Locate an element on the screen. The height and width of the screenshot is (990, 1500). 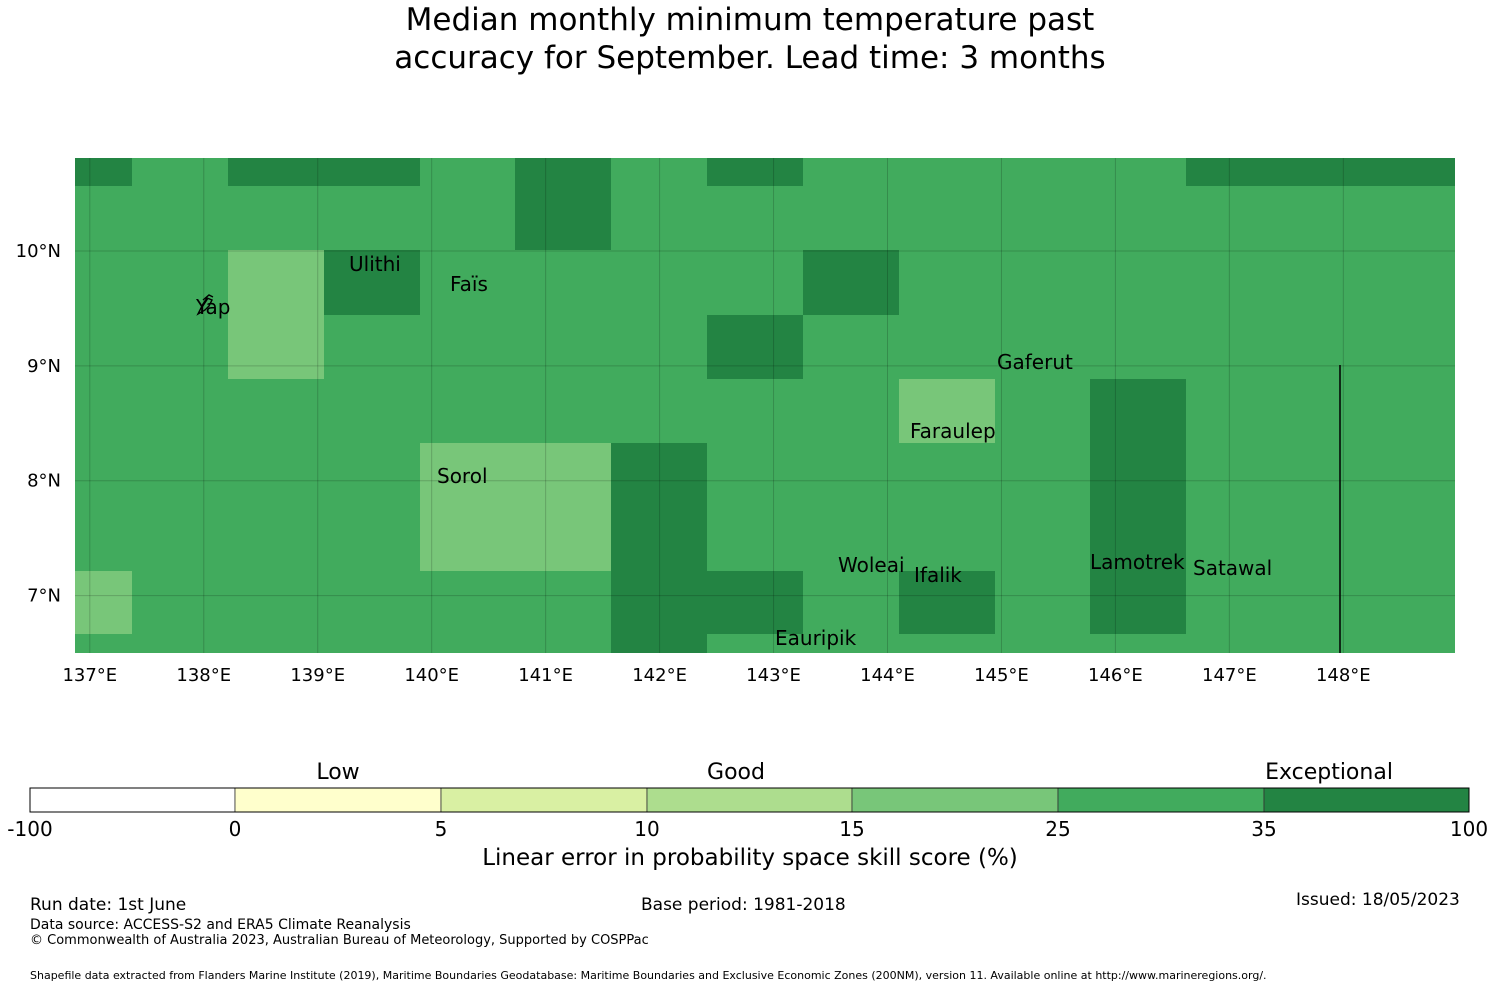
lon-tick-label: 137°E is located at coordinates (89, 675).